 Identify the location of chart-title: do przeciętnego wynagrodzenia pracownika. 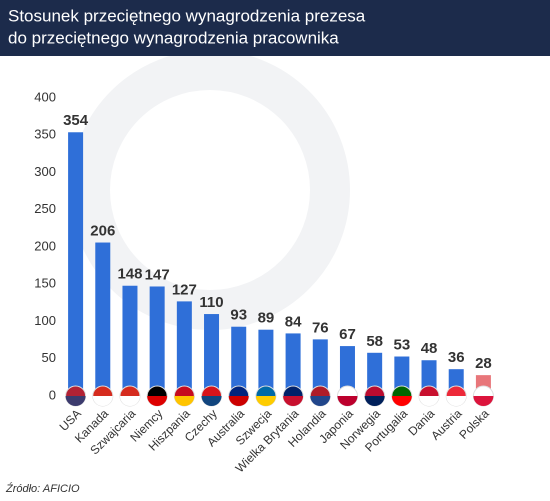
(173, 37).